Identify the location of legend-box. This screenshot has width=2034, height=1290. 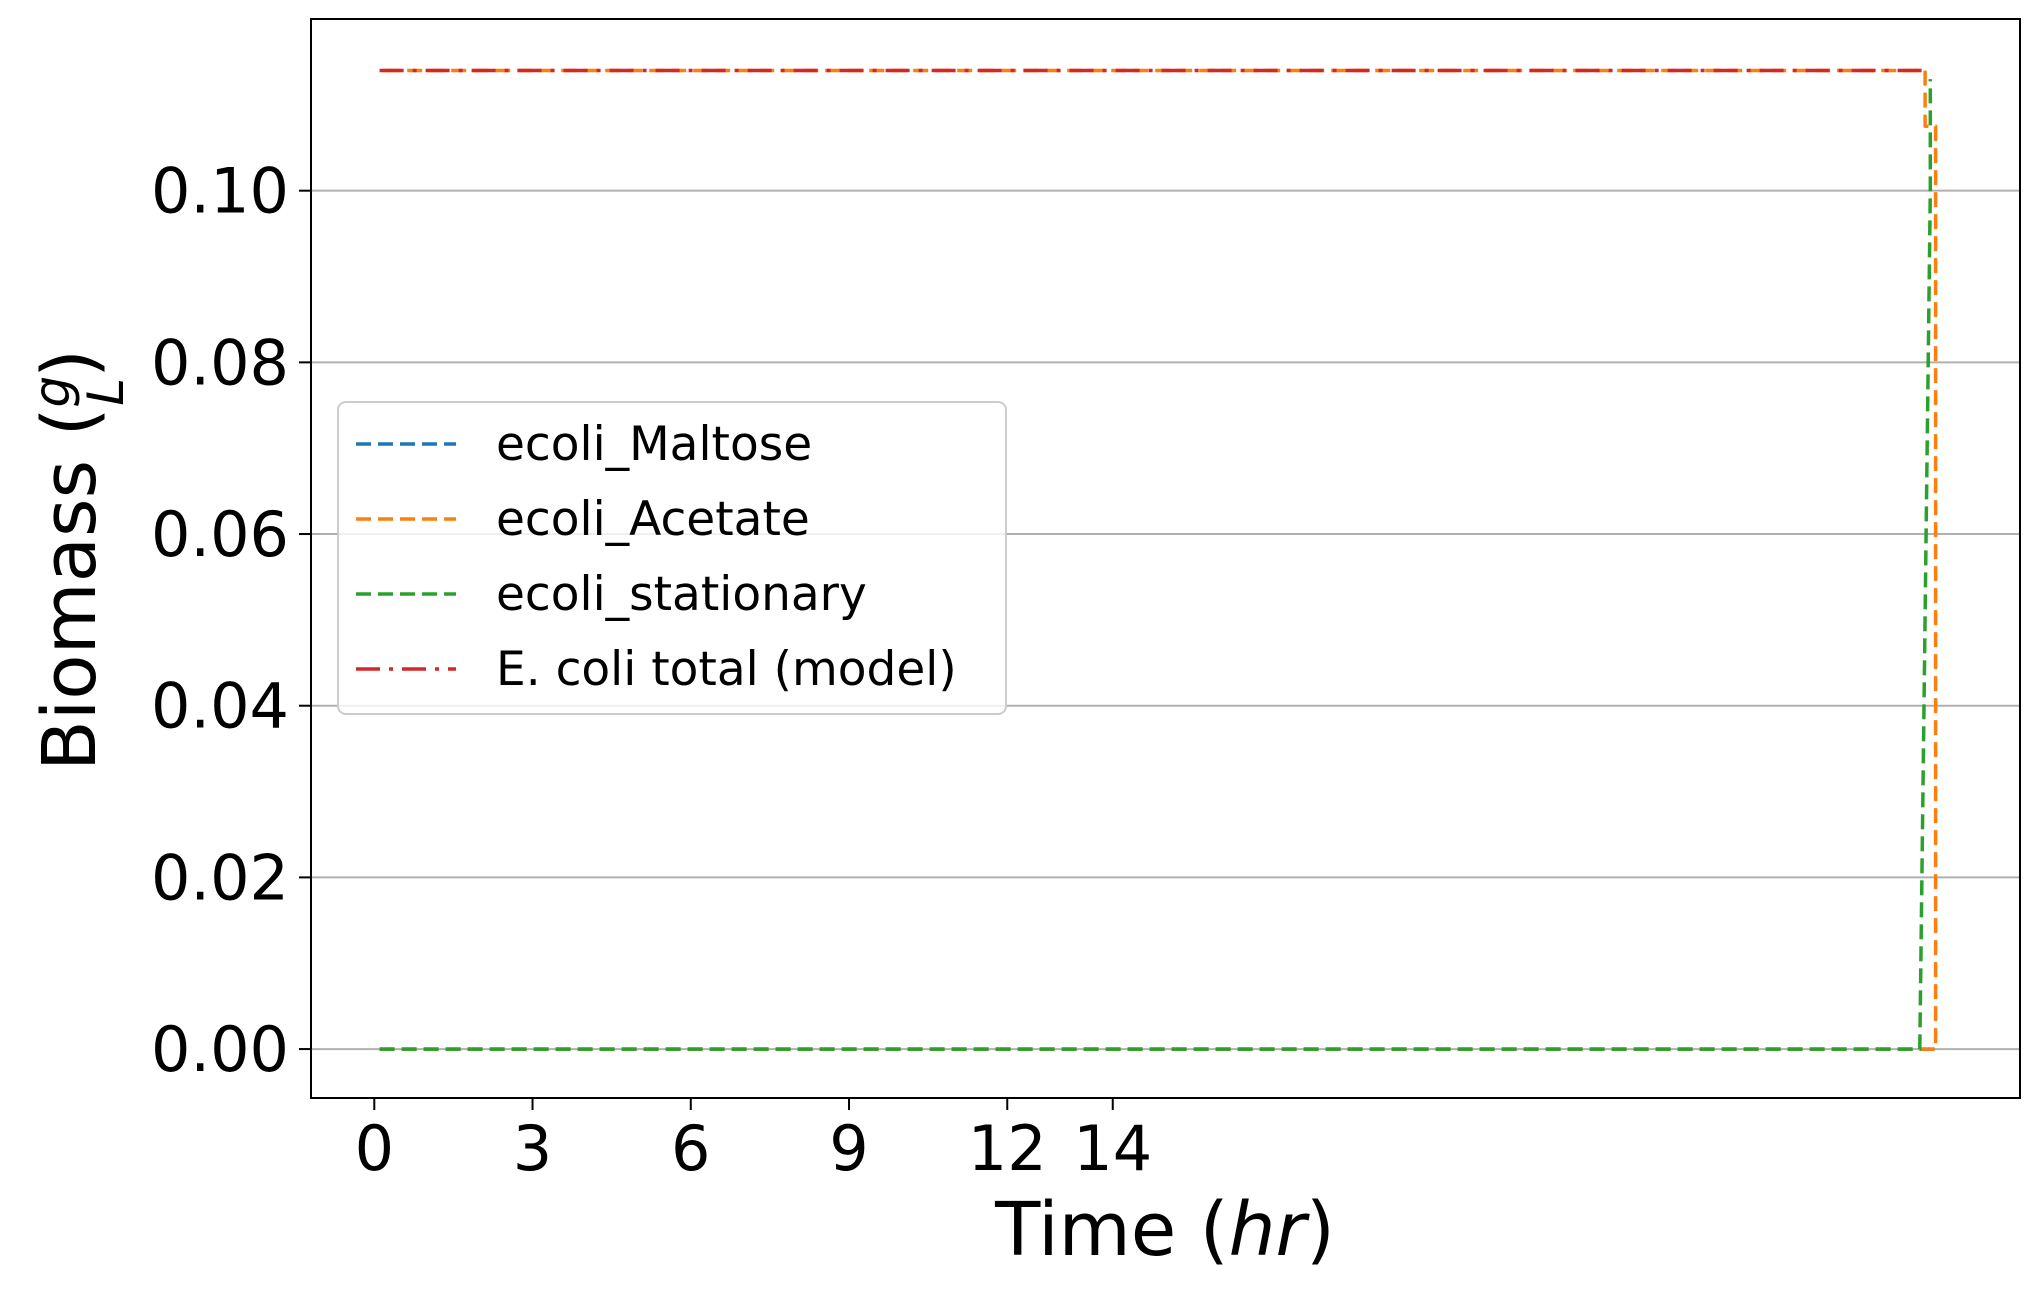
(672, 558).